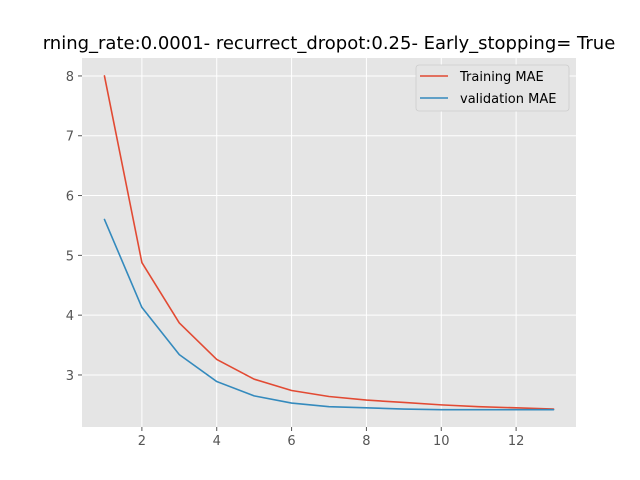  What do you see at coordinates (291, 441) in the screenshot?
I see `x-tick-label: 6` at bounding box center [291, 441].